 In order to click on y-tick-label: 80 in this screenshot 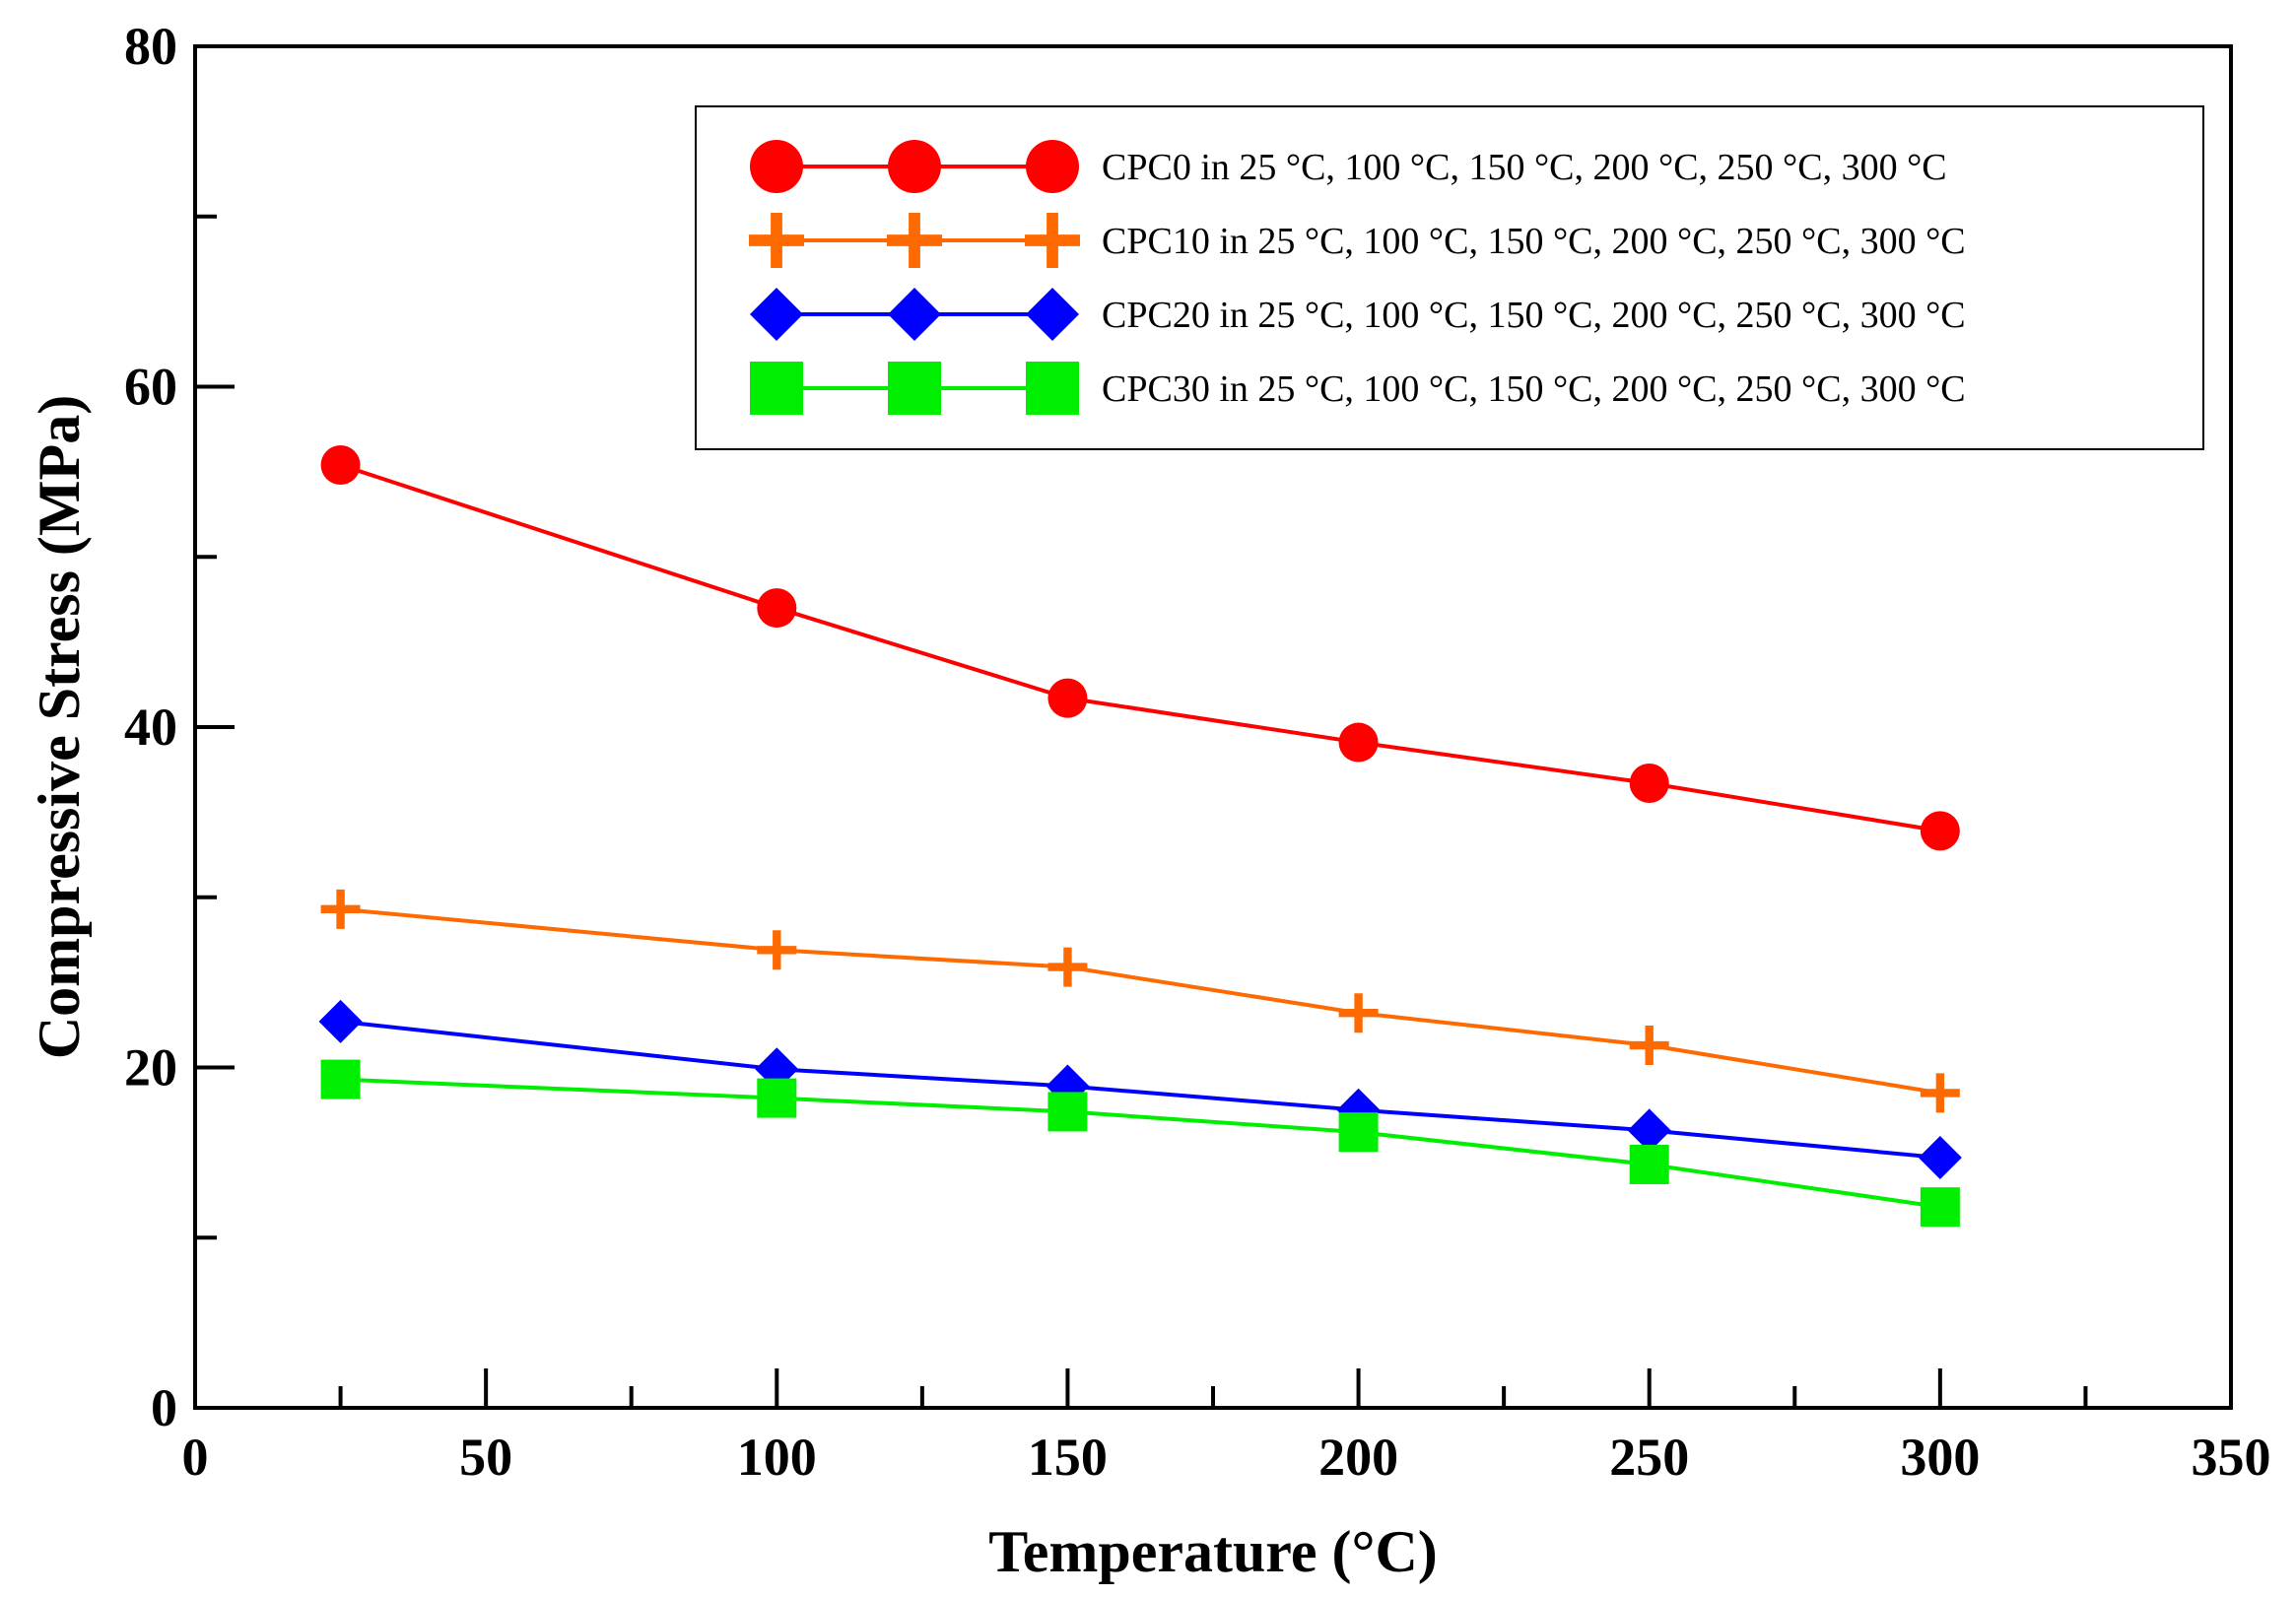, I will do `click(150, 47)`.